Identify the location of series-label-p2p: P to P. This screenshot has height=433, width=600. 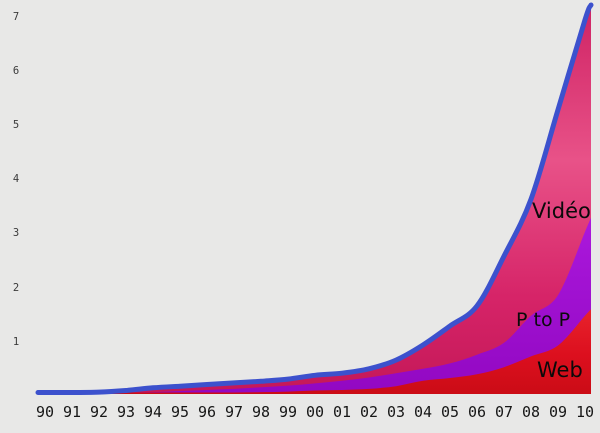
(543, 320).